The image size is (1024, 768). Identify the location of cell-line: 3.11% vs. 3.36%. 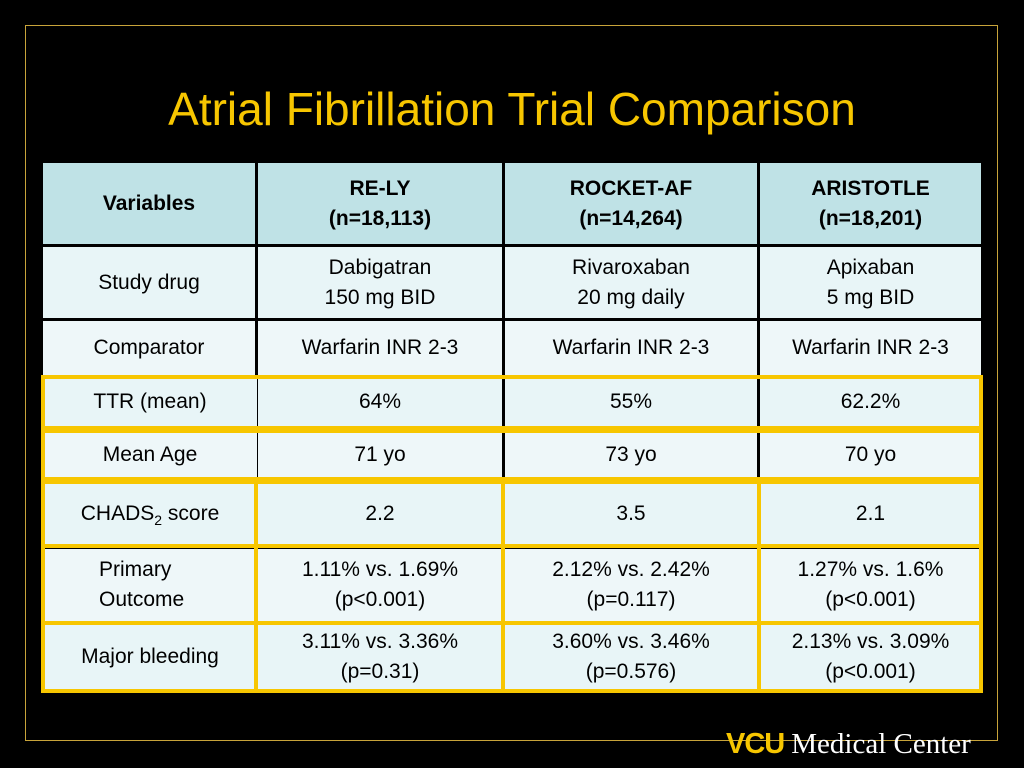
(380, 641).